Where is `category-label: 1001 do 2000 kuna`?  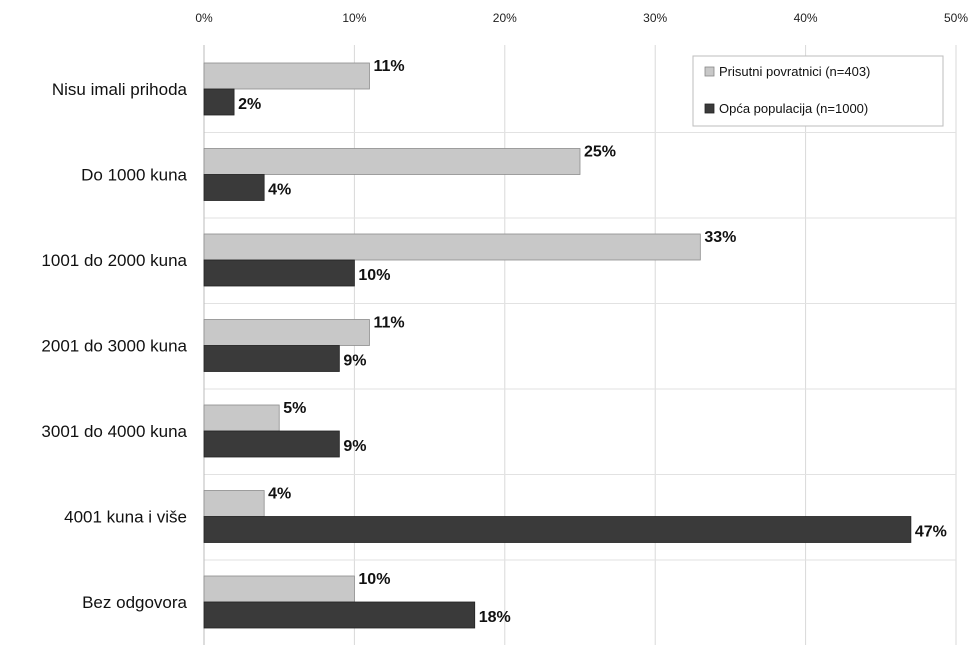
category-label: 1001 do 2000 kuna is located at coordinates (114, 260).